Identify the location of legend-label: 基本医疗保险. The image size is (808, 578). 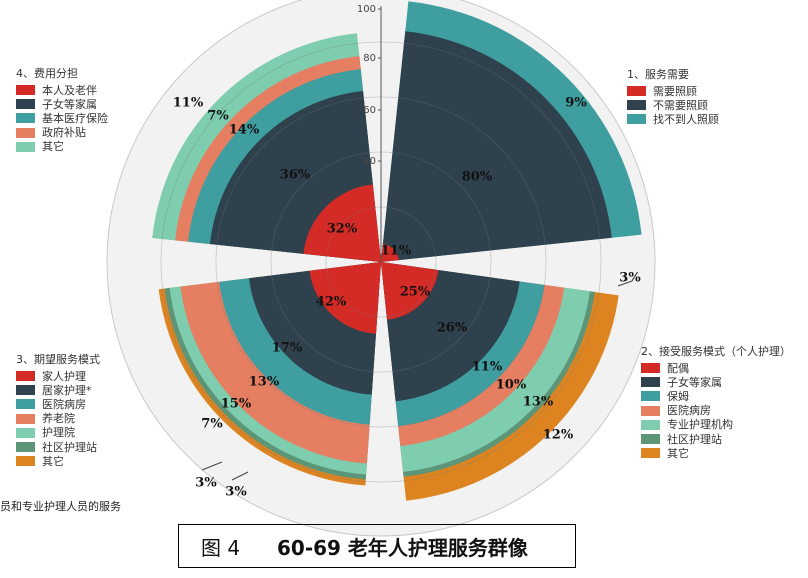
(75, 118).